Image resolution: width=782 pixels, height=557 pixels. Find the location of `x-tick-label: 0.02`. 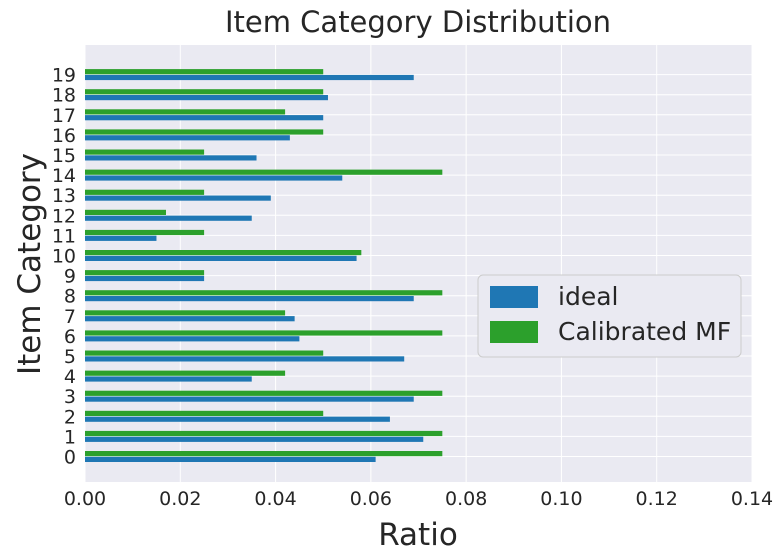

x-tick-label: 0.02 is located at coordinates (180, 499).